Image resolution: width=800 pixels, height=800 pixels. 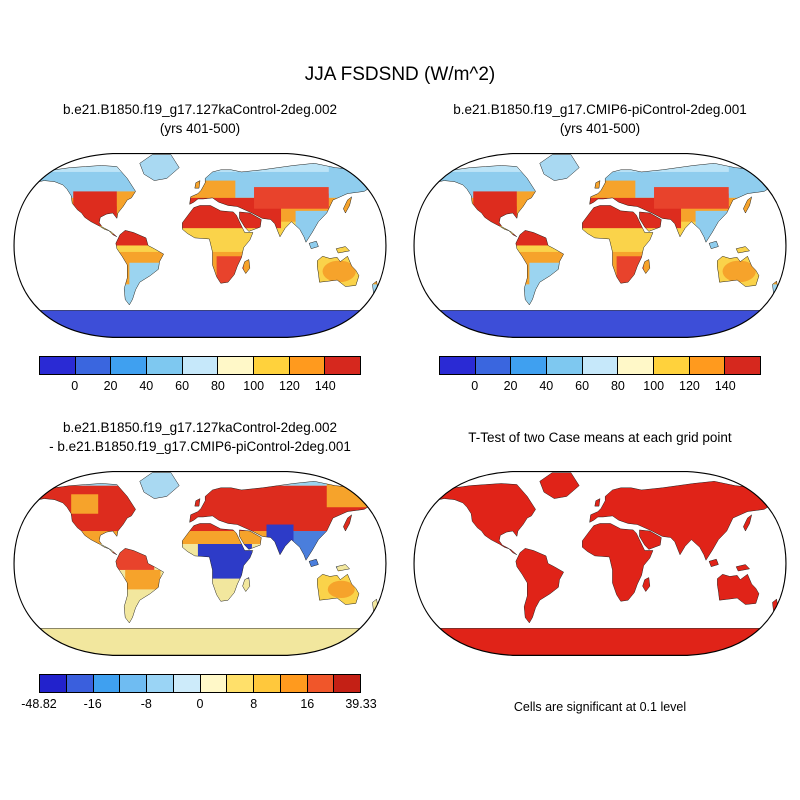 I want to click on colorbar-difference: -48.82 -16 -8 0 8 16 39.33, so click(x=199, y=693).